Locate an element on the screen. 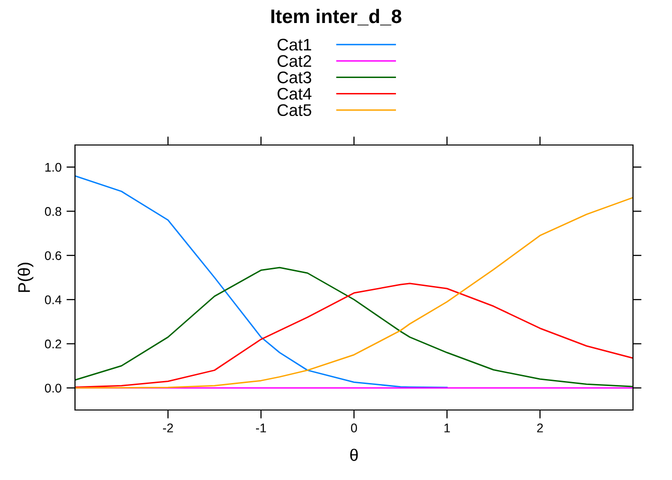  legend-label: Cat4 is located at coordinates (295, 94).